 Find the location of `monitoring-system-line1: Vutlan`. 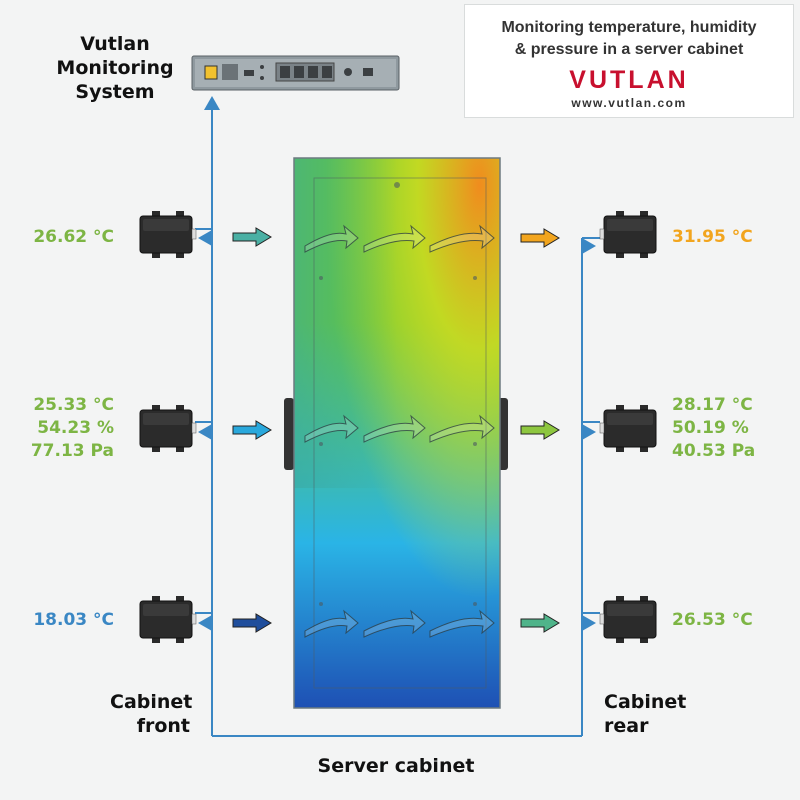

monitoring-system-line1: Vutlan is located at coordinates (115, 44).